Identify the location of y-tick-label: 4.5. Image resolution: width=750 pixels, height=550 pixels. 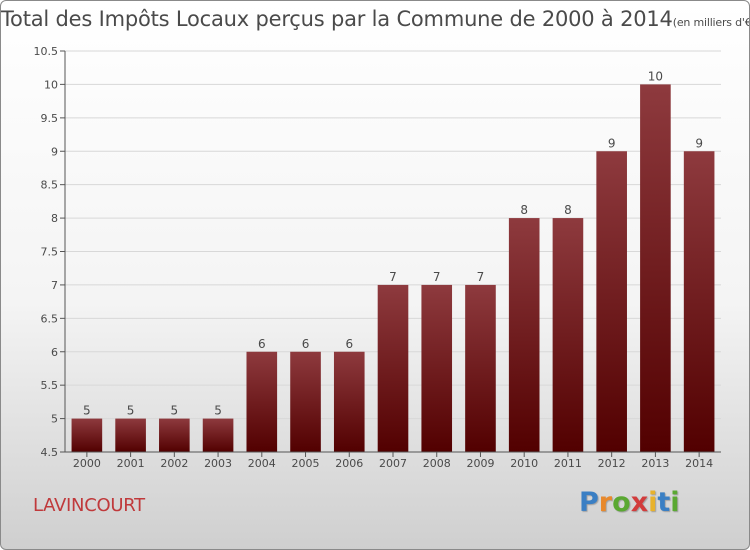
(50, 452).